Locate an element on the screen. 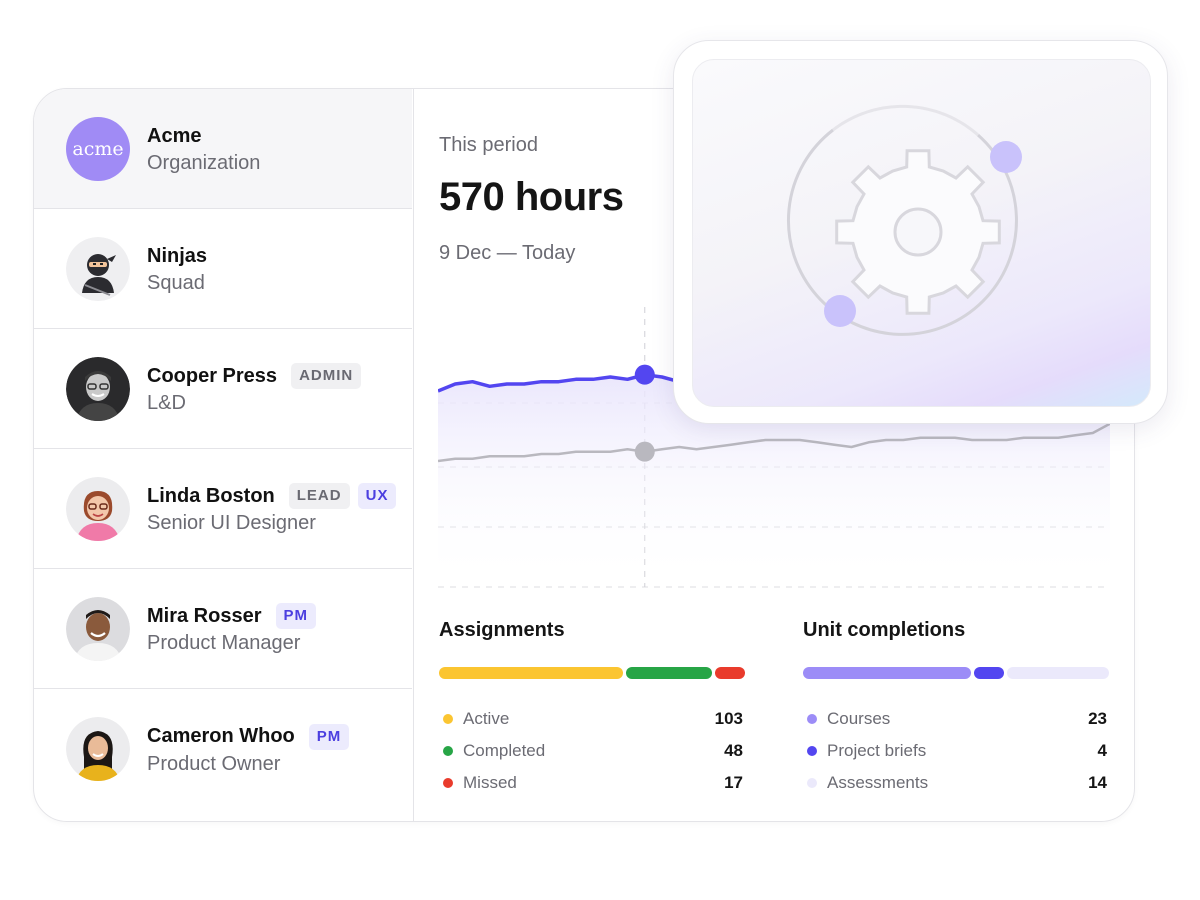 Image resolution: width=1200 pixels, height=900 pixels. sidebar-item-subtitle: Product Owner is located at coordinates (214, 763).